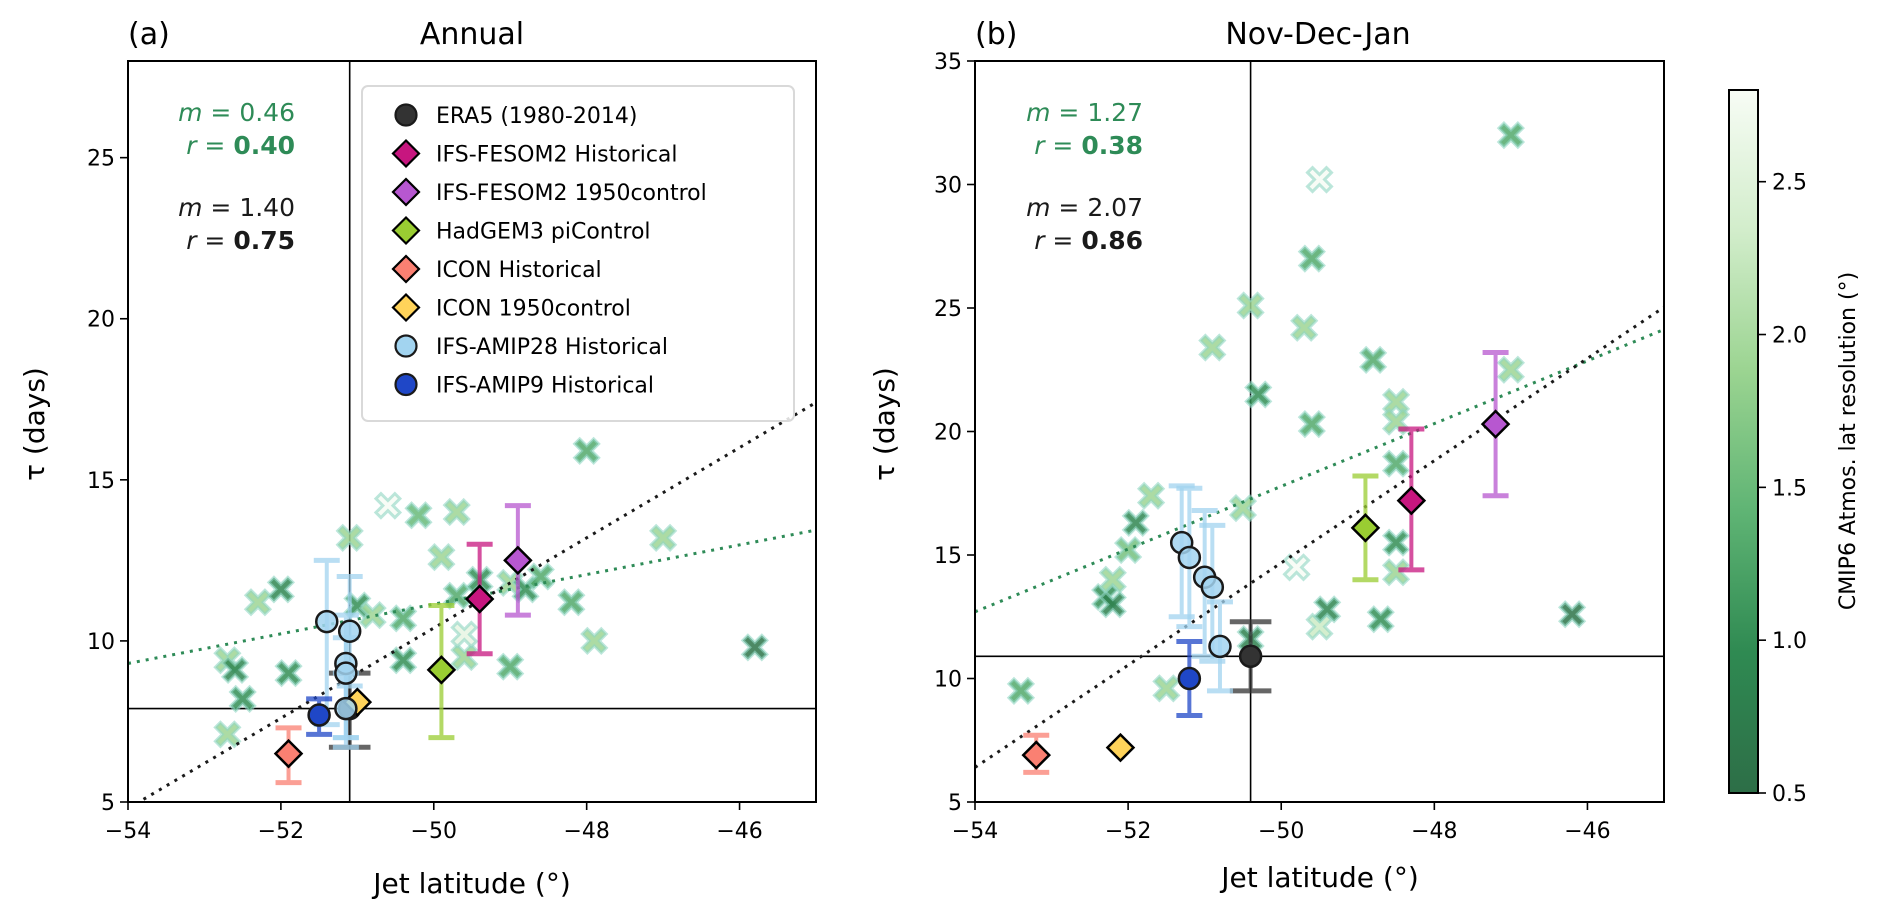 The image size is (1878, 920). What do you see at coordinates (236, 207) in the screenshot?
I see `stat-all-m-a: m = 1.40` at bounding box center [236, 207].